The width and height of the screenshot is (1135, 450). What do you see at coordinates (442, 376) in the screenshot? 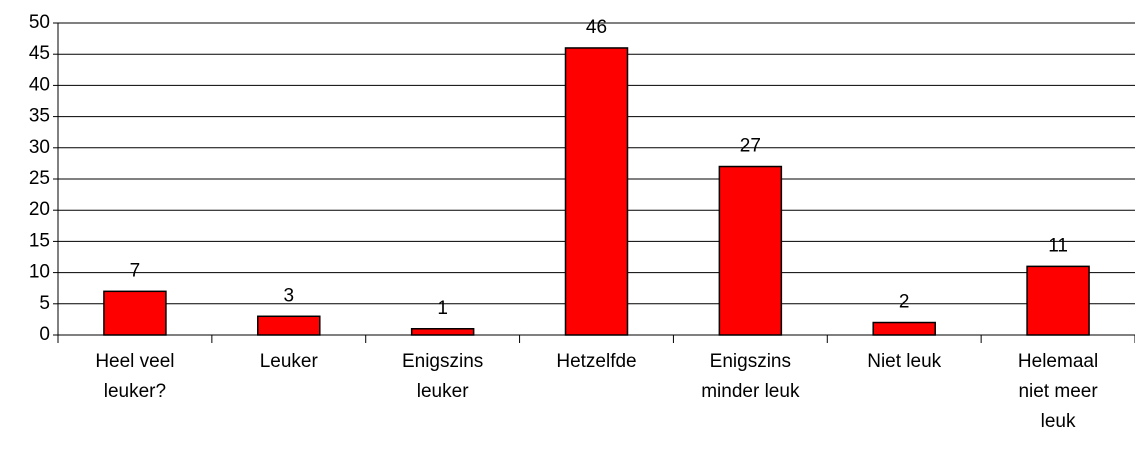
I see `x-tick-label: Enigszins leuker` at bounding box center [442, 376].